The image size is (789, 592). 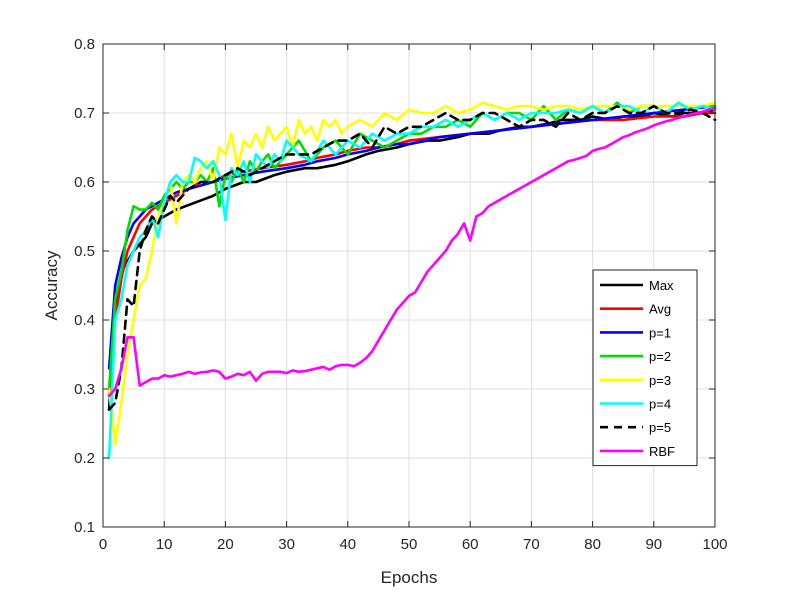 What do you see at coordinates (660, 309) in the screenshot?
I see `legend-label: Avg` at bounding box center [660, 309].